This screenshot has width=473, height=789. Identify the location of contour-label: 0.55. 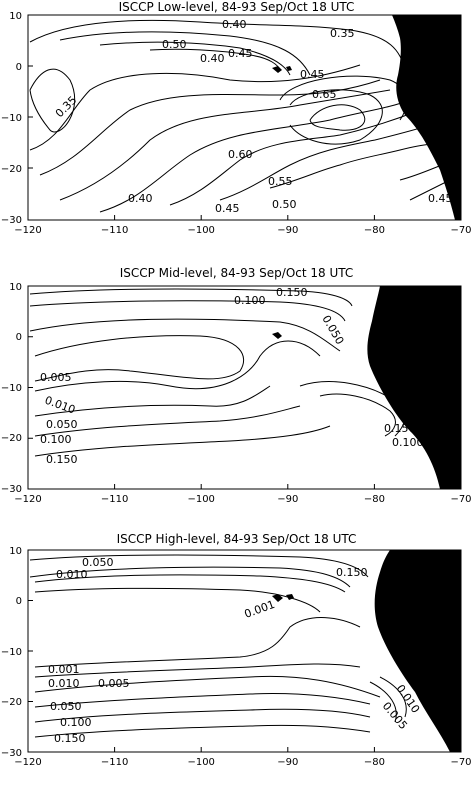
(280, 181).